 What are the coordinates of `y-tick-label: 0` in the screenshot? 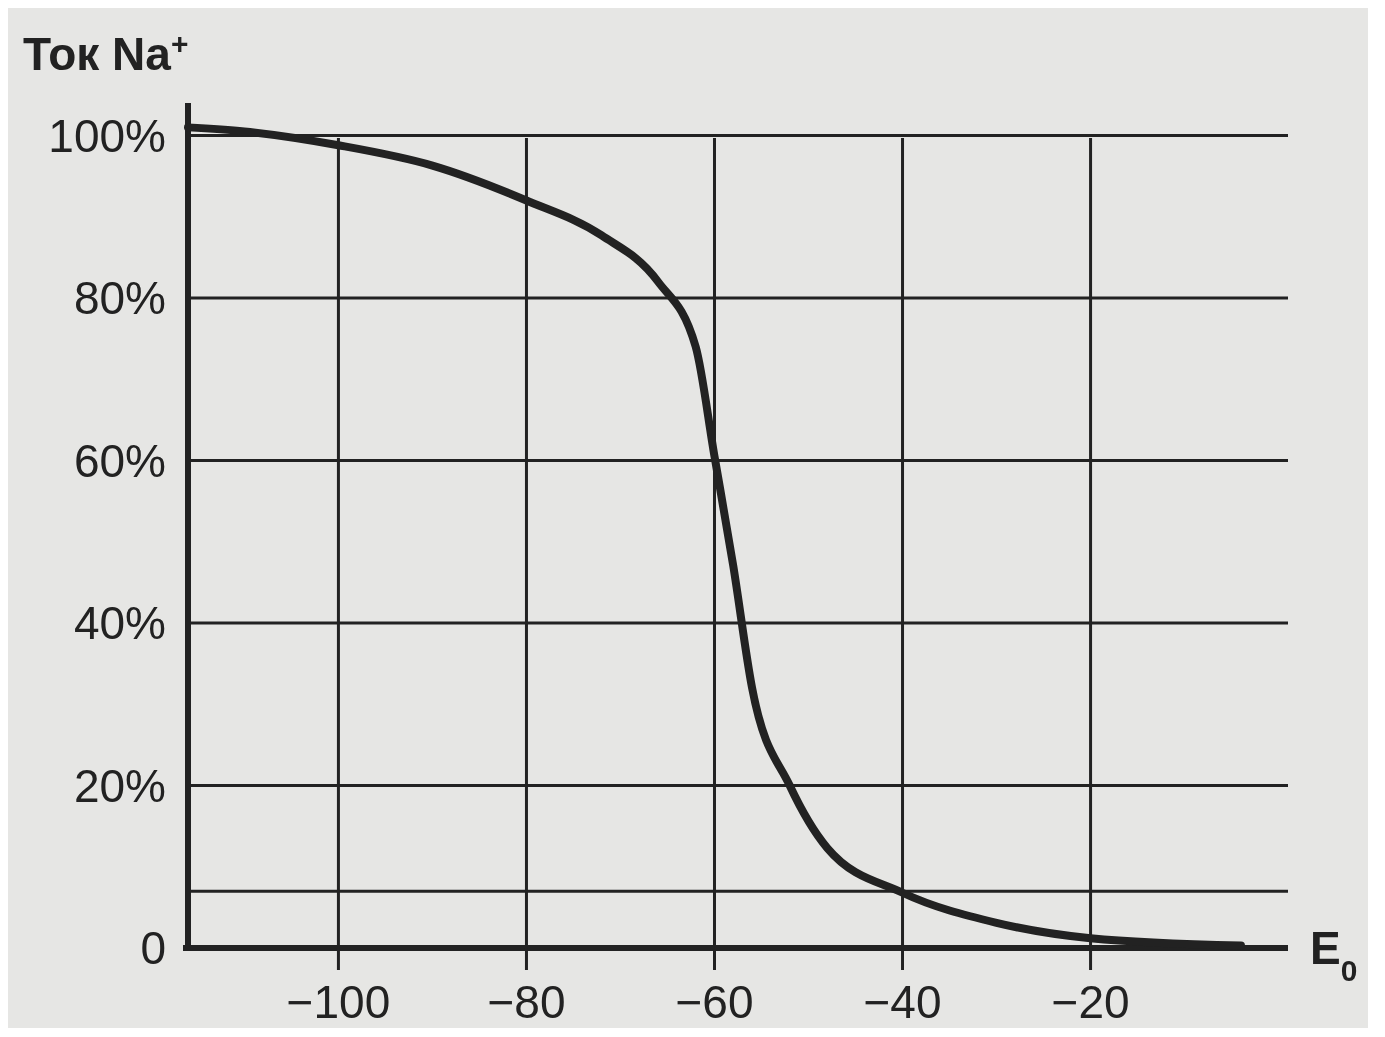 It's located at (153, 948).